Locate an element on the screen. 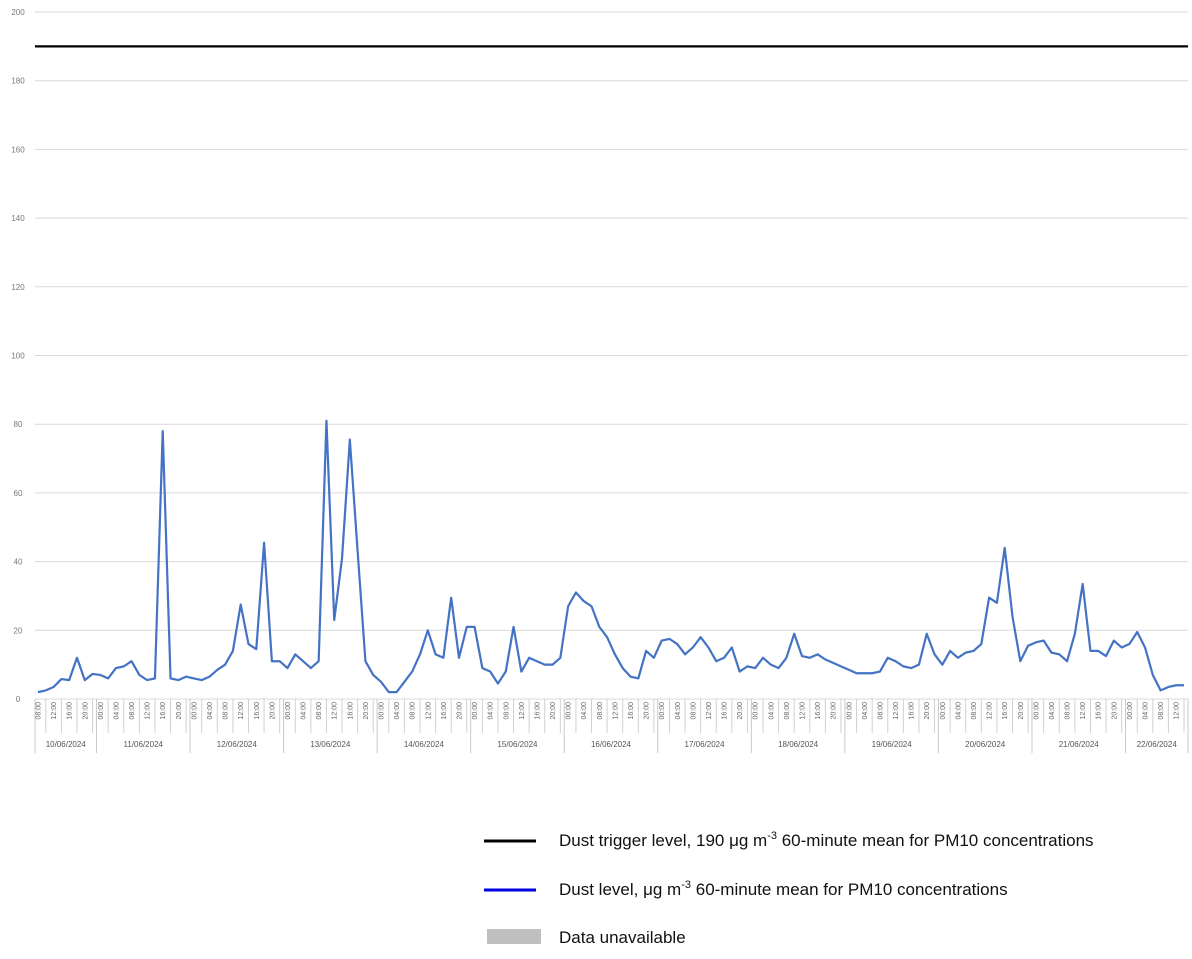 The height and width of the screenshot is (959, 1192). y-tick-label: 160 is located at coordinates (18, 149).